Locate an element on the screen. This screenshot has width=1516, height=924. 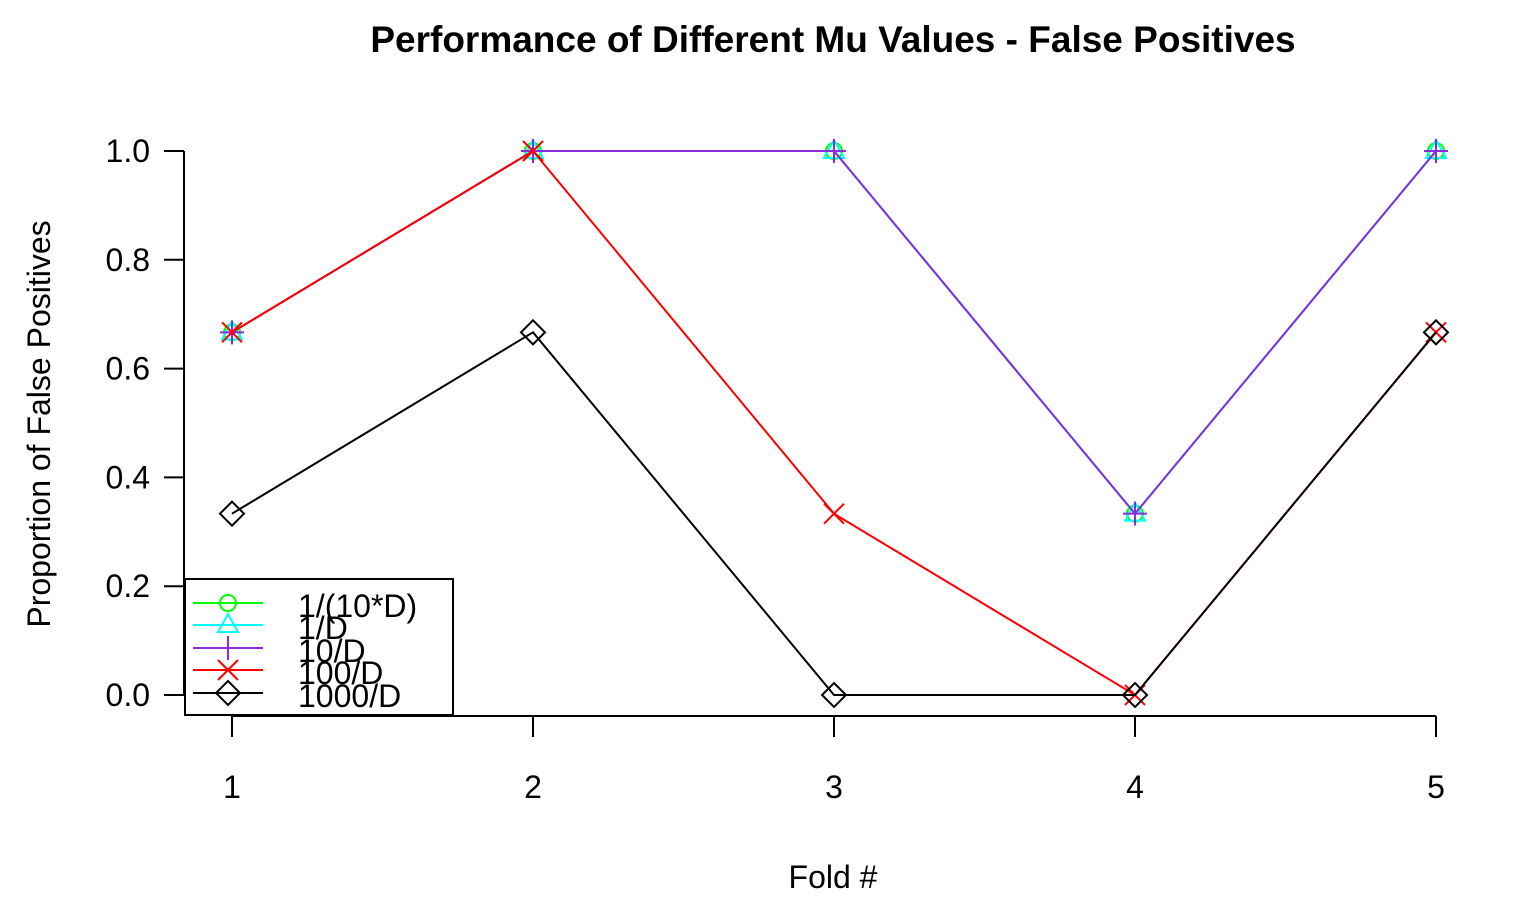
y-tick-label: 0.2 is located at coordinates (128, 586).